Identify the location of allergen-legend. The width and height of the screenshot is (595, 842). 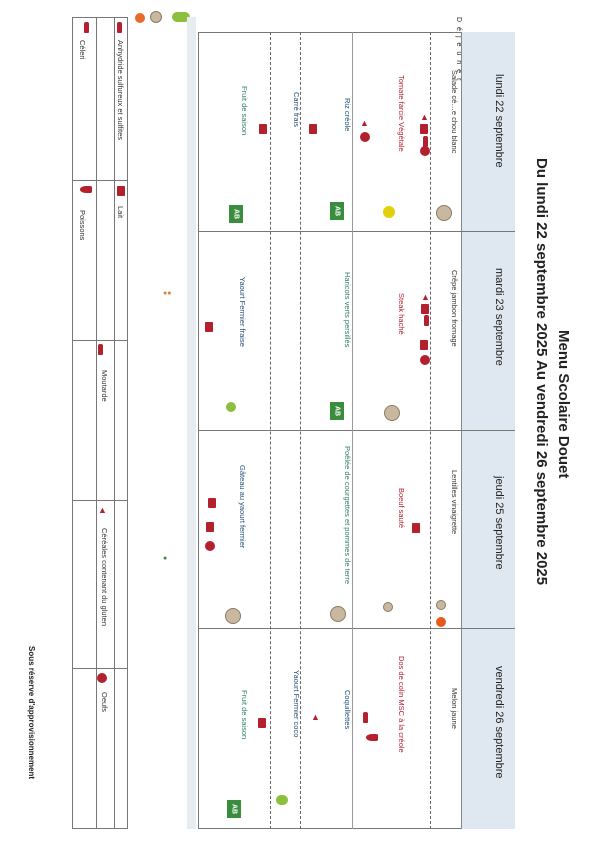
(100, 423).